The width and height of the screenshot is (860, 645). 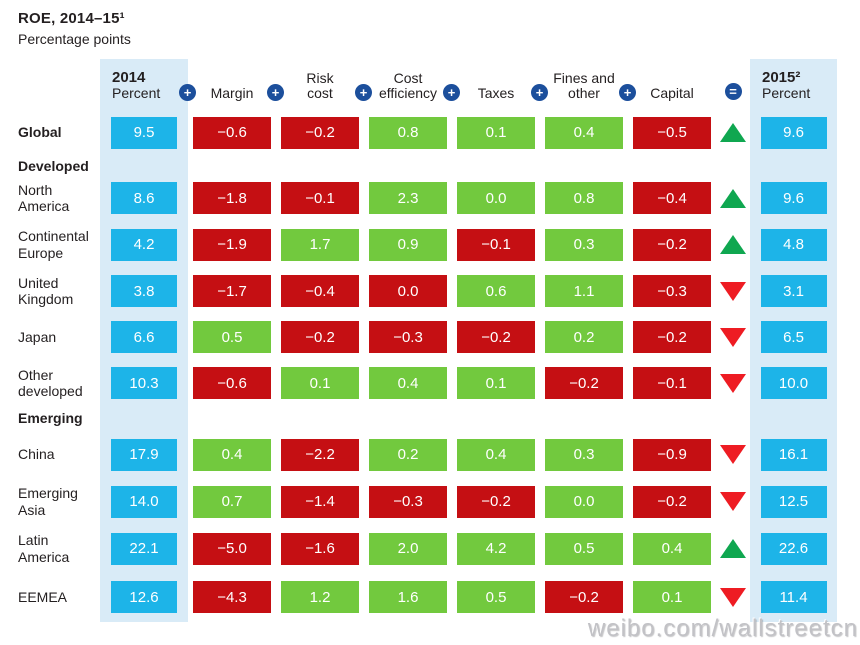 What do you see at coordinates (50, 418) in the screenshot?
I see `section-label: Emerging` at bounding box center [50, 418].